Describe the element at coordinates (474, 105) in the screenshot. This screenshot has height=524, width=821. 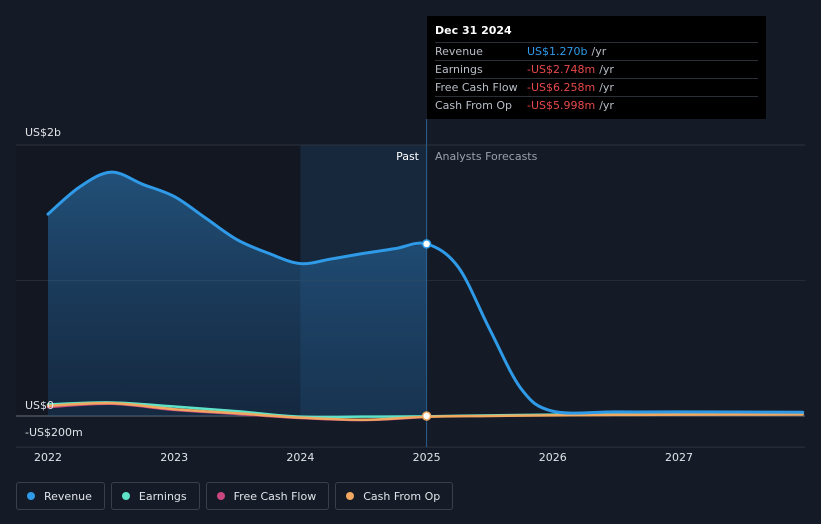
I see `tooltip-row-label: Cash From Op` at that location.